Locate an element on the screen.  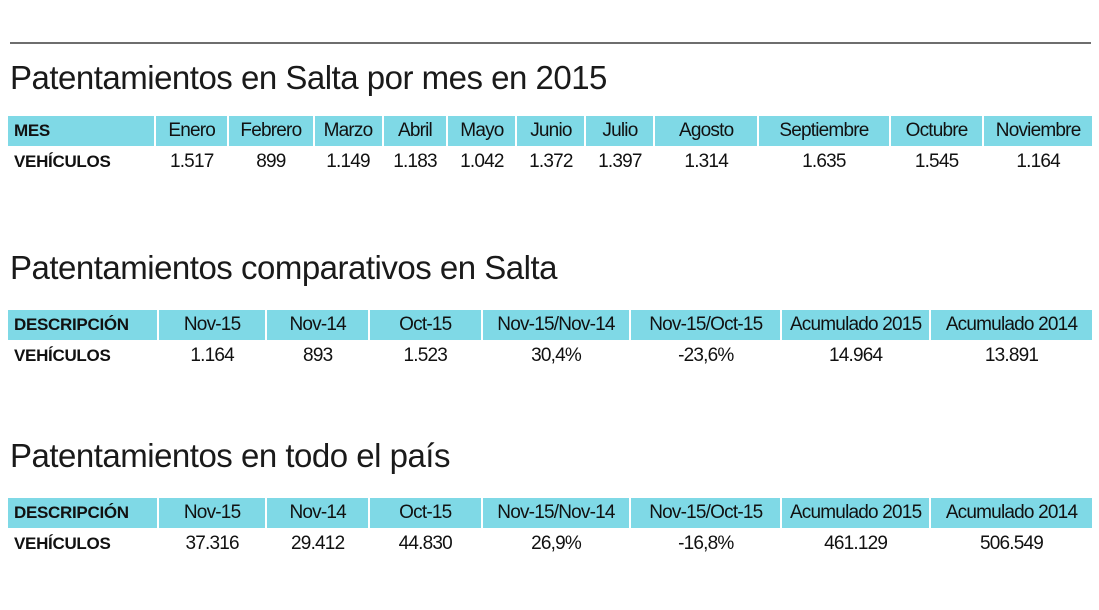
column-header: Mayo is located at coordinates (482, 131).